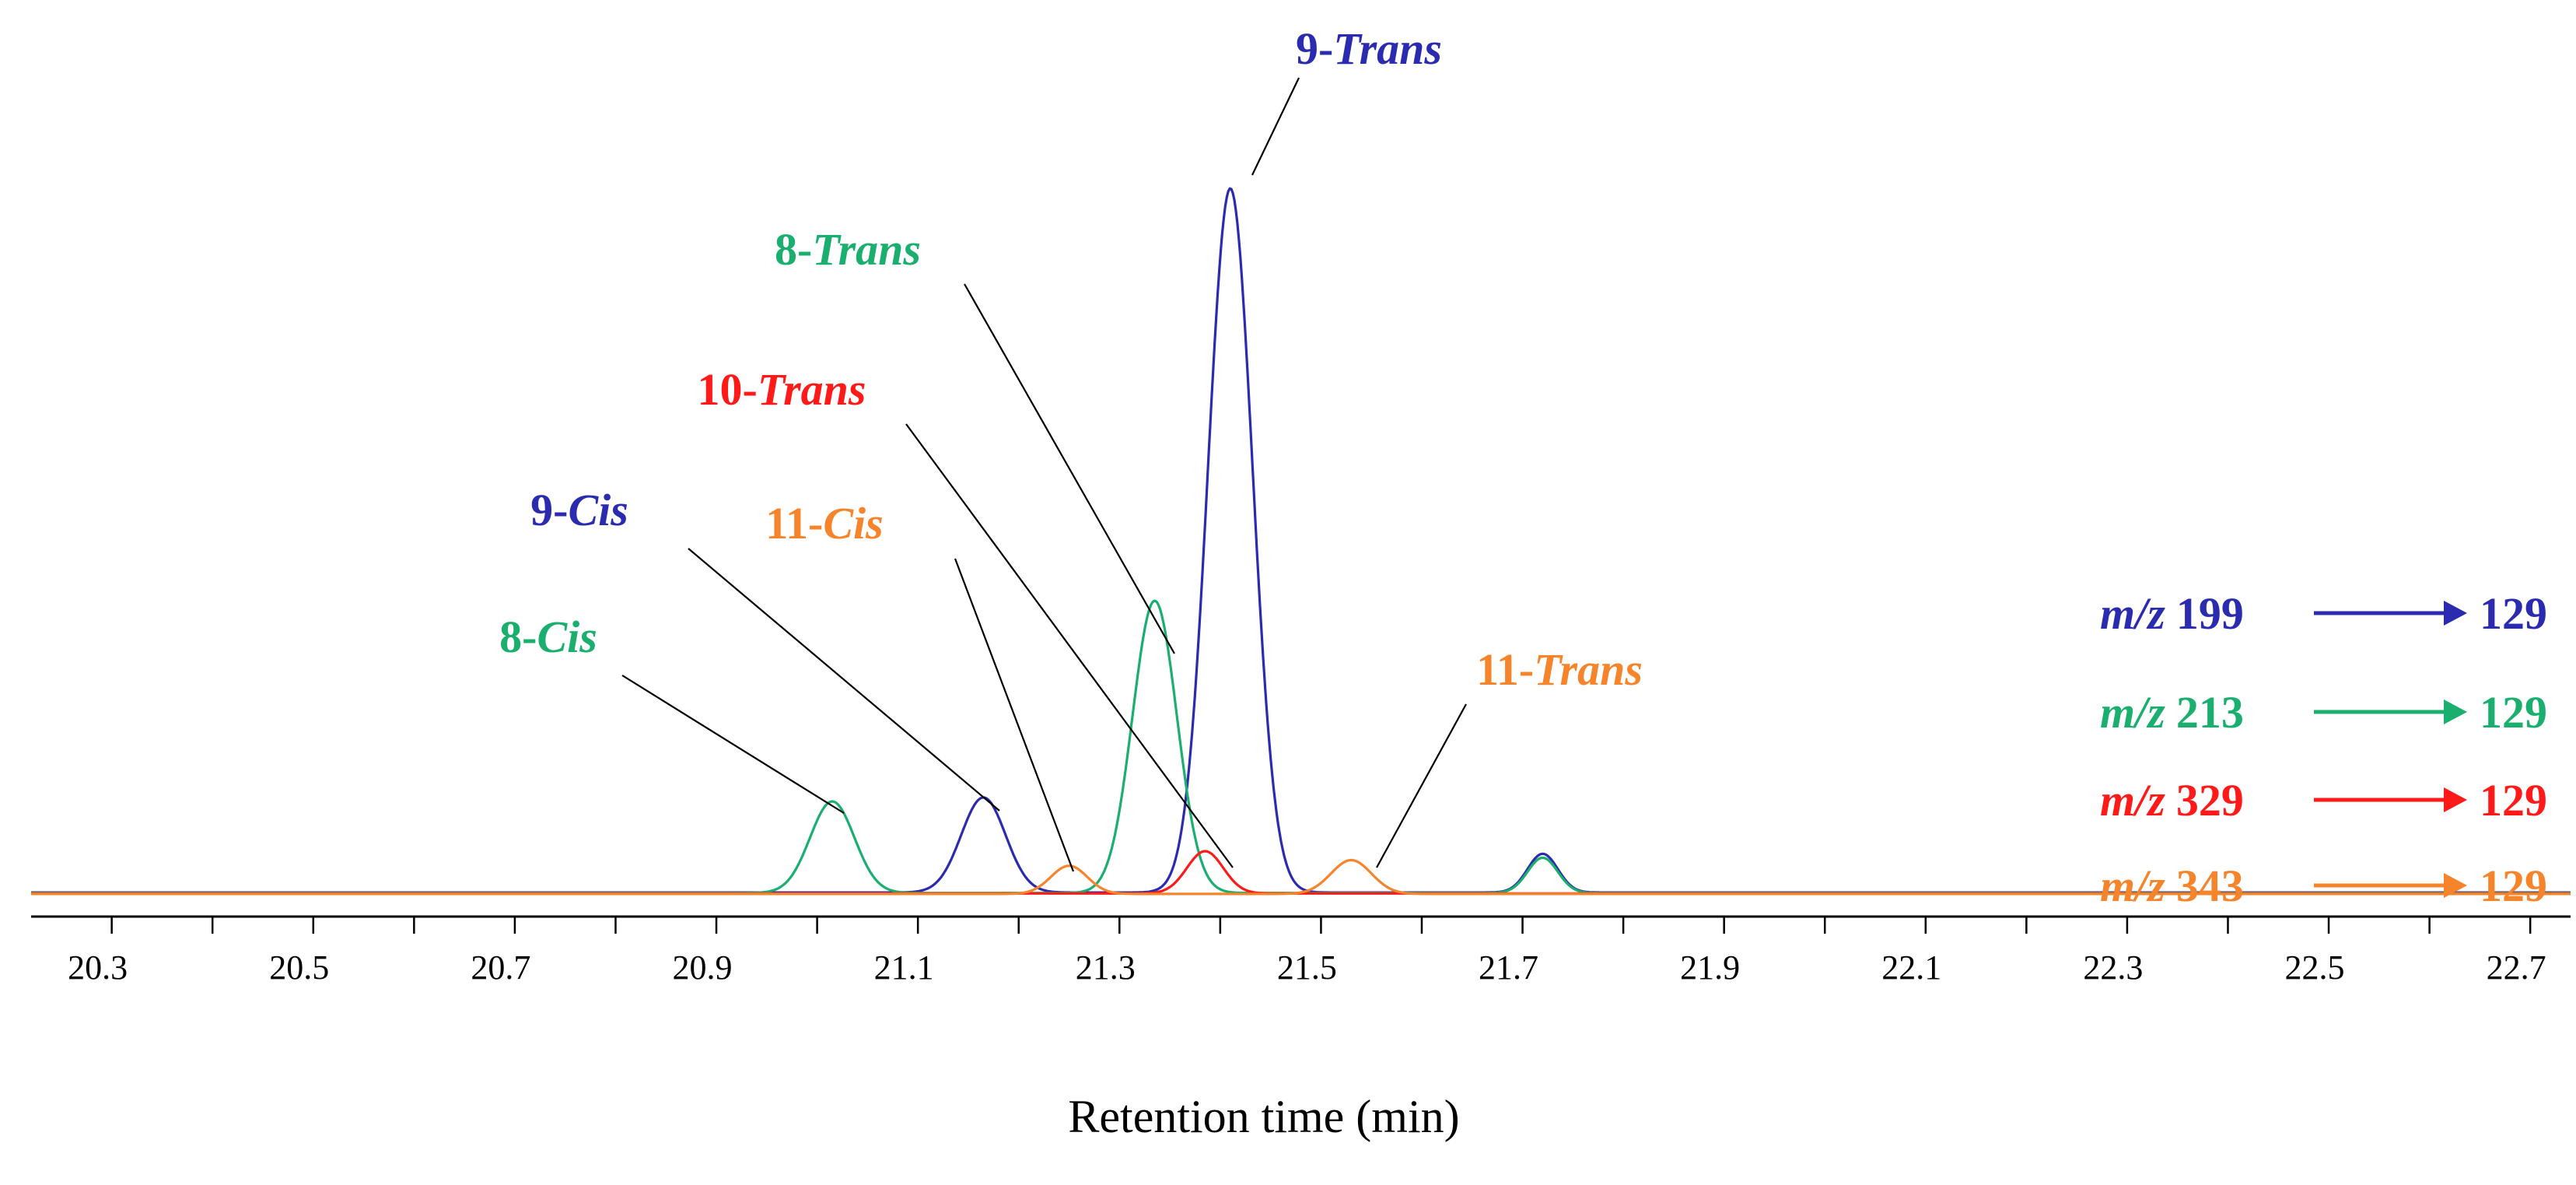 The width and height of the screenshot is (2576, 1185). I want to click on peak-label: 11-Trans, so click(1559, 669).